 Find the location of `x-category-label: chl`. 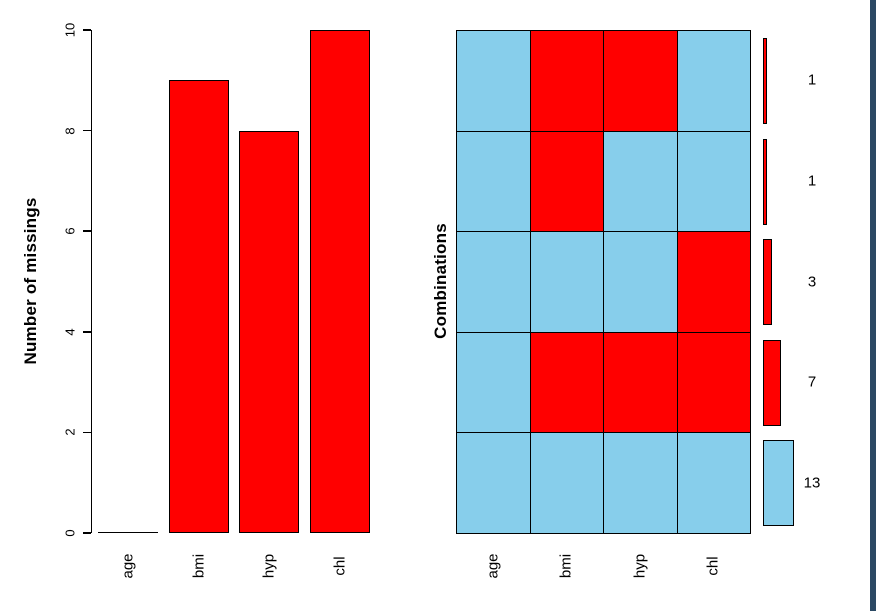

x-category-label: chl is located at coordinates (713, 566).